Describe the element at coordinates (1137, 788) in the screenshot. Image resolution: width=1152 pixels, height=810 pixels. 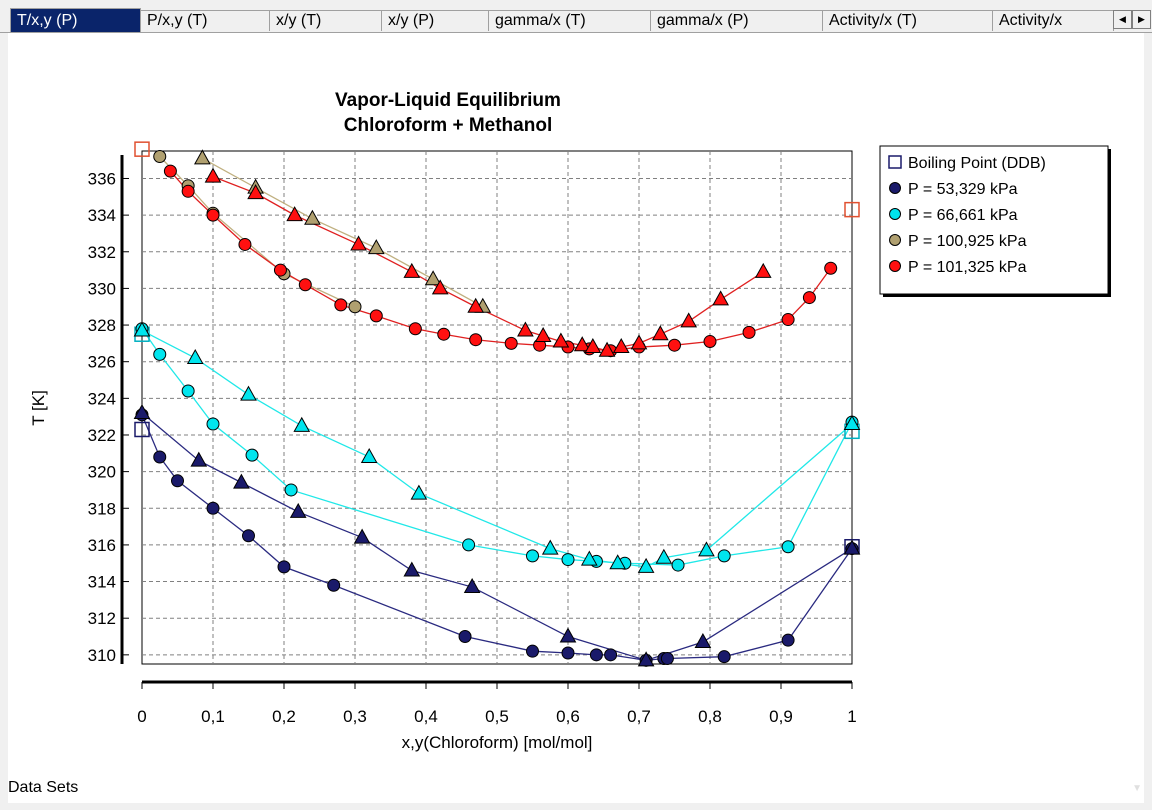
I see `expand-icon: ▼` at that location.